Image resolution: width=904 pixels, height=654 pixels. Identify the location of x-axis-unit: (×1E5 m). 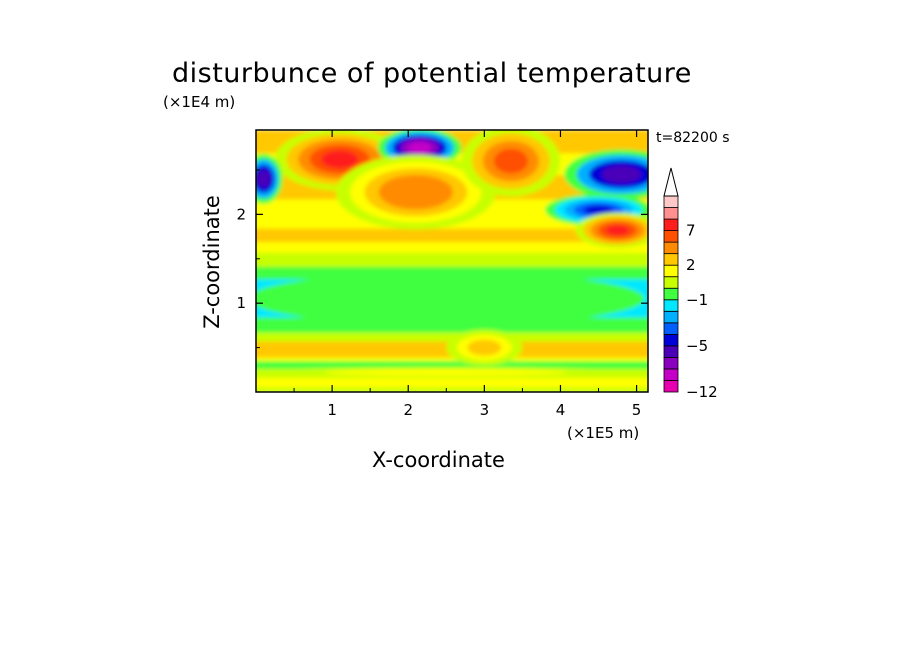
(603, 433).